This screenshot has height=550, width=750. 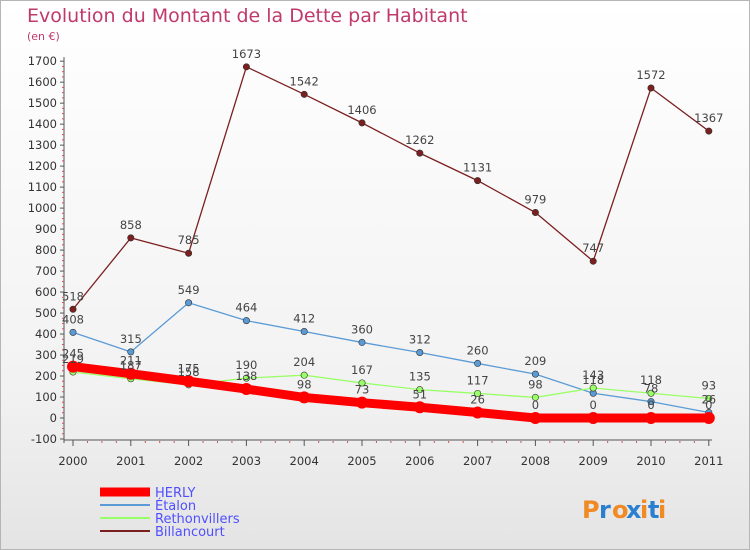 What do you see at coordinates (477, 461) in the screenshot?
I see `x-tick-label: 2007` at bounding box center [477, 461].